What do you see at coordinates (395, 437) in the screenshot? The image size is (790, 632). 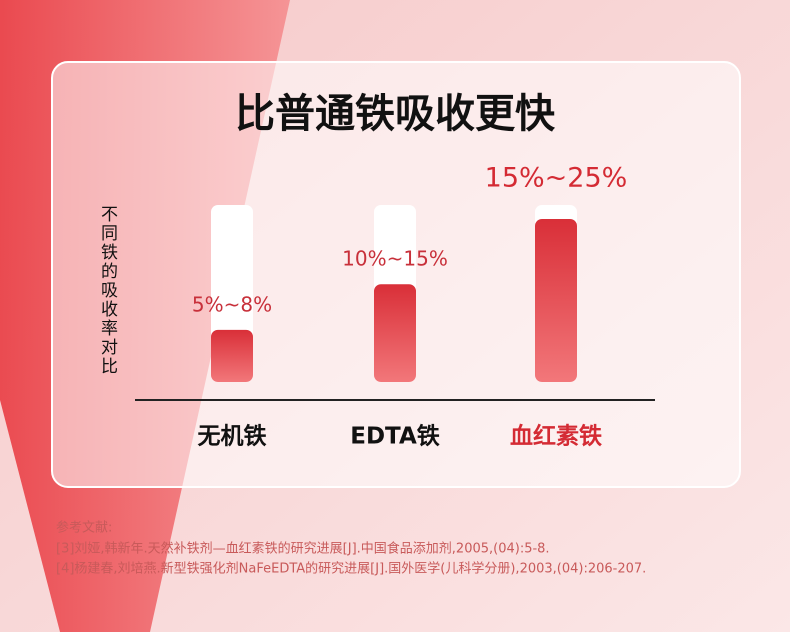 I see `x-tick-label: EDTA铁` at bounding box center [395, 437].